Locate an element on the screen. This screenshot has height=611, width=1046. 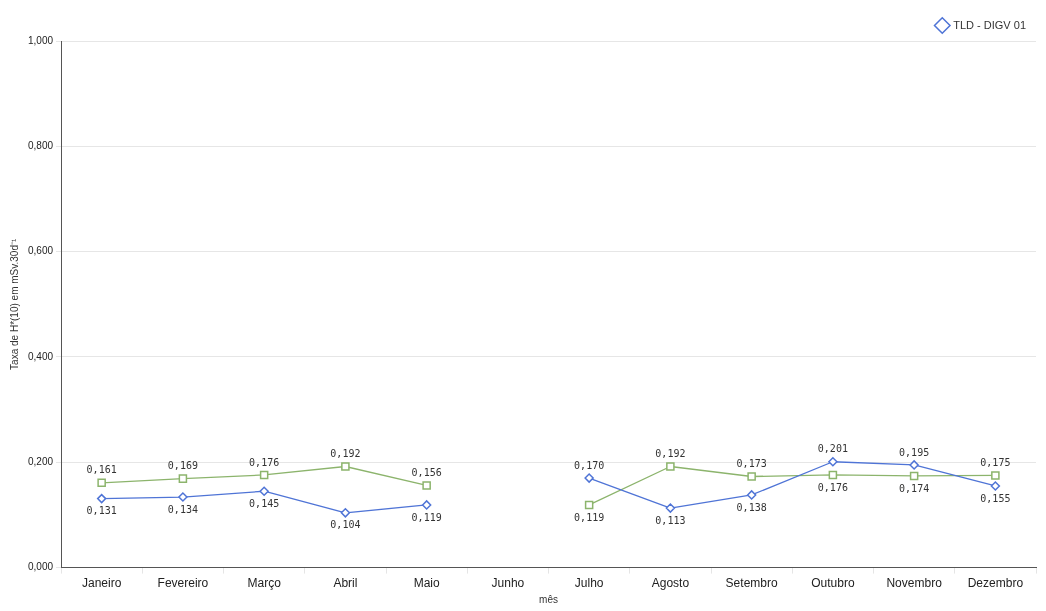
data-label: 0,173 is located at coordinates (751, 464).